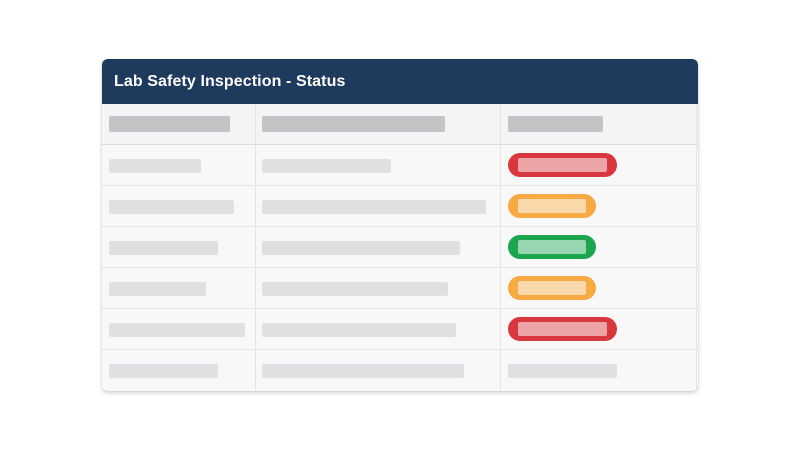  Describe the element at coordinates (230, 81) in the screenshot. I see `panel-title: Lab Safety Inspection - Status` at that location.